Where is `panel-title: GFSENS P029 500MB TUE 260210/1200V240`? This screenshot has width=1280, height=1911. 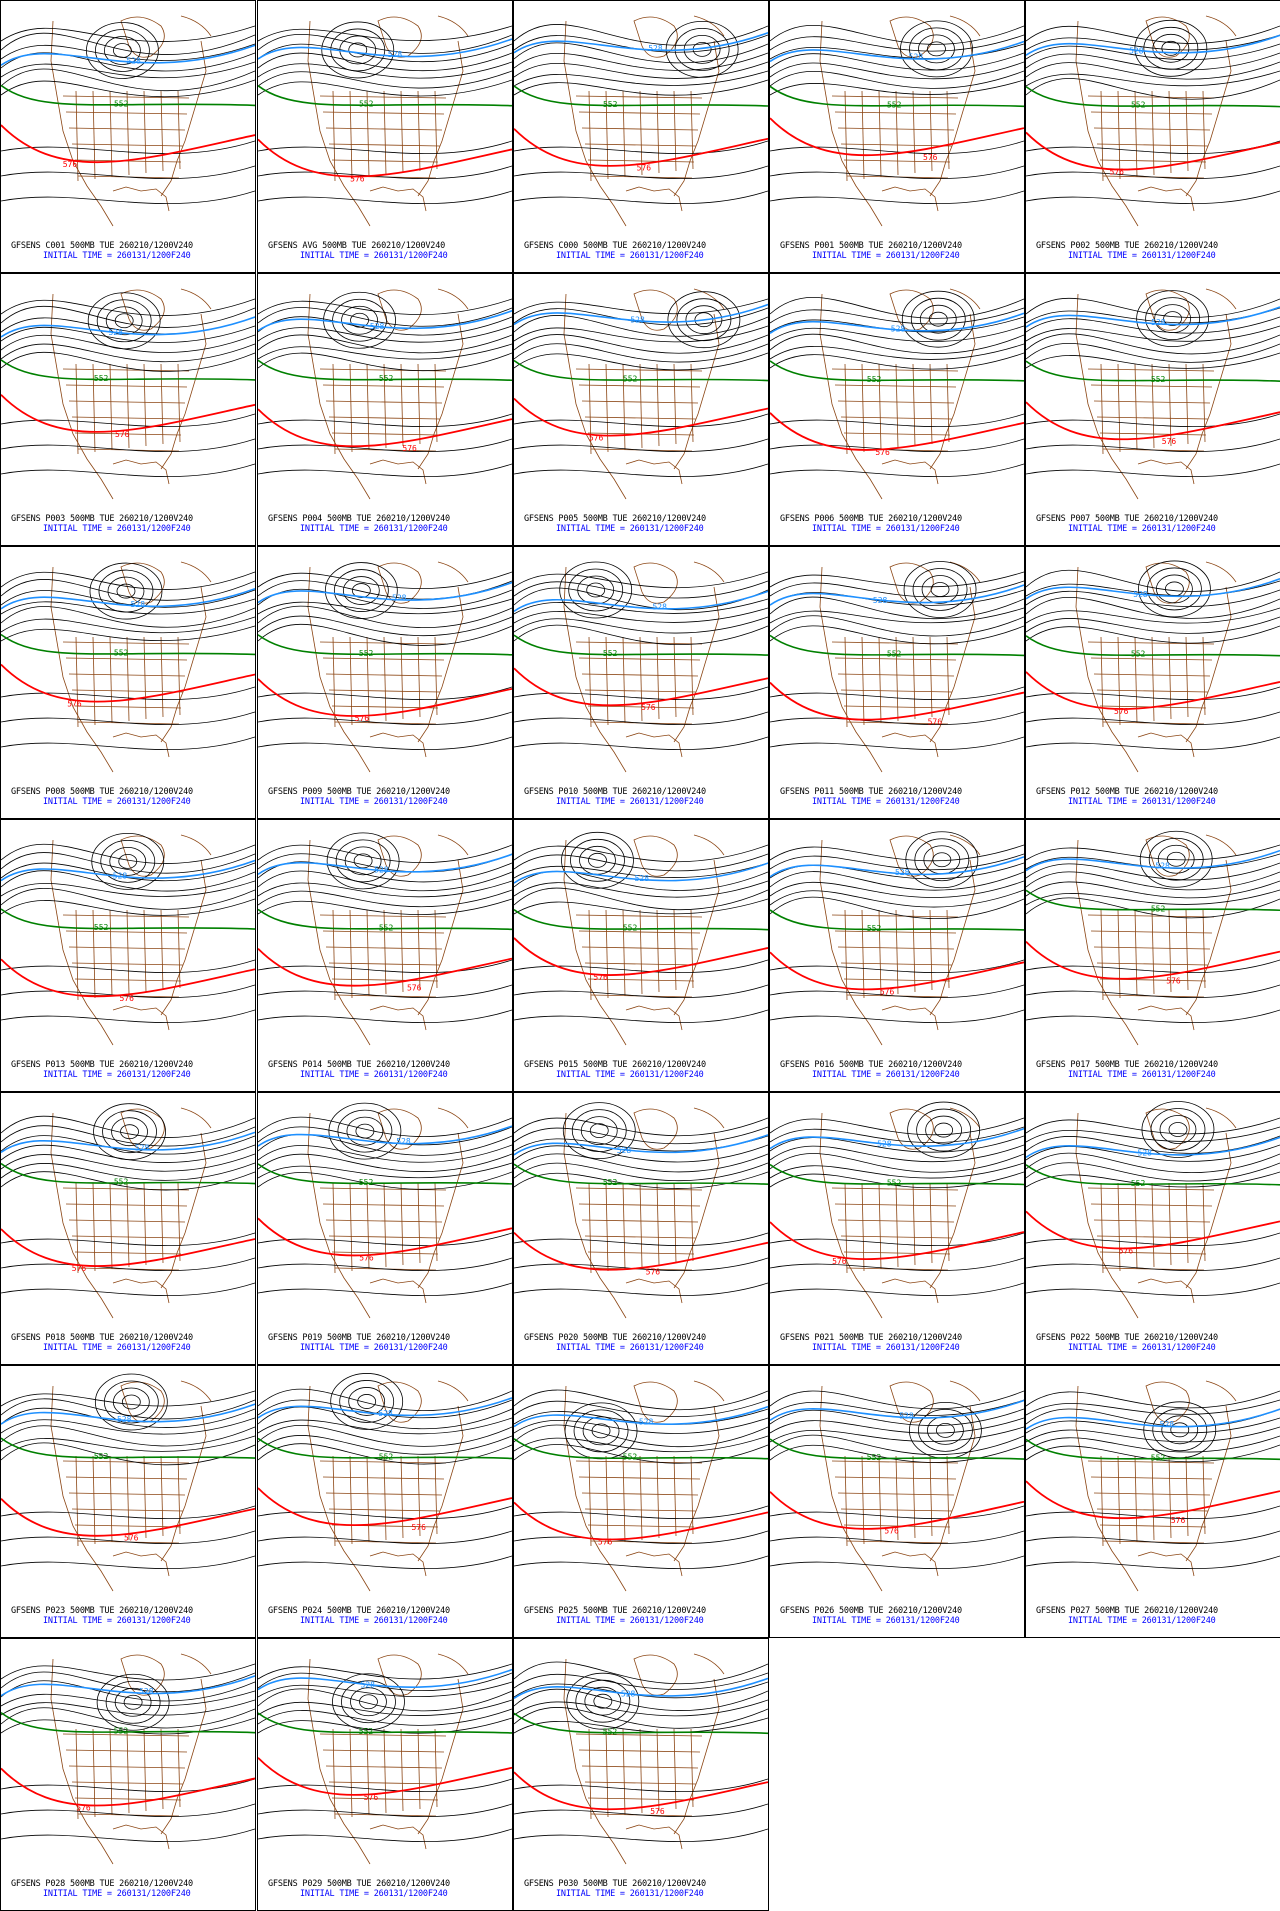 panel-title: GFSENS P029 500MB TUE 260210/1200V240 is located at coordinates (359, 1884).